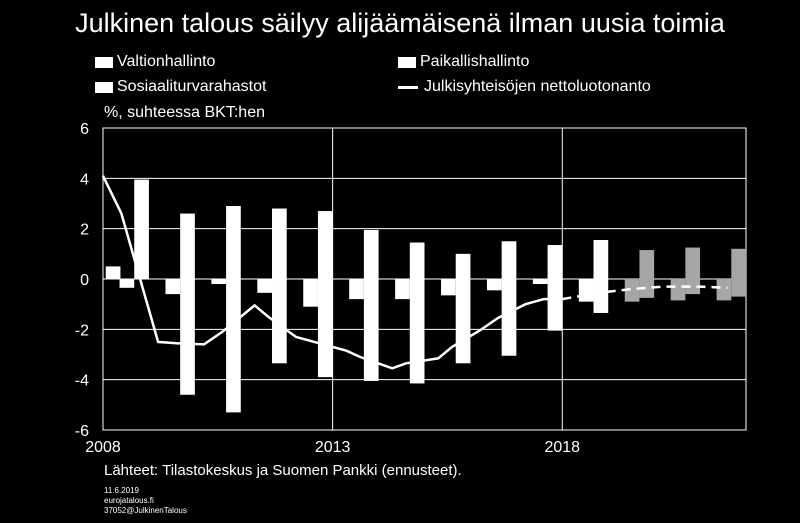 The width and height of the screenshot is (800, 523). I want to click on bar-sosiaaliturvarahastot-2008, so click(141, 229).